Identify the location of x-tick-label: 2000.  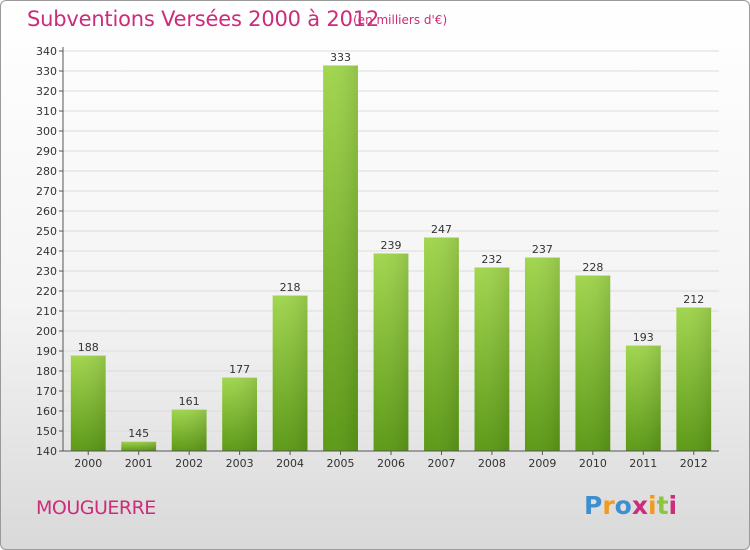
(88, 463).